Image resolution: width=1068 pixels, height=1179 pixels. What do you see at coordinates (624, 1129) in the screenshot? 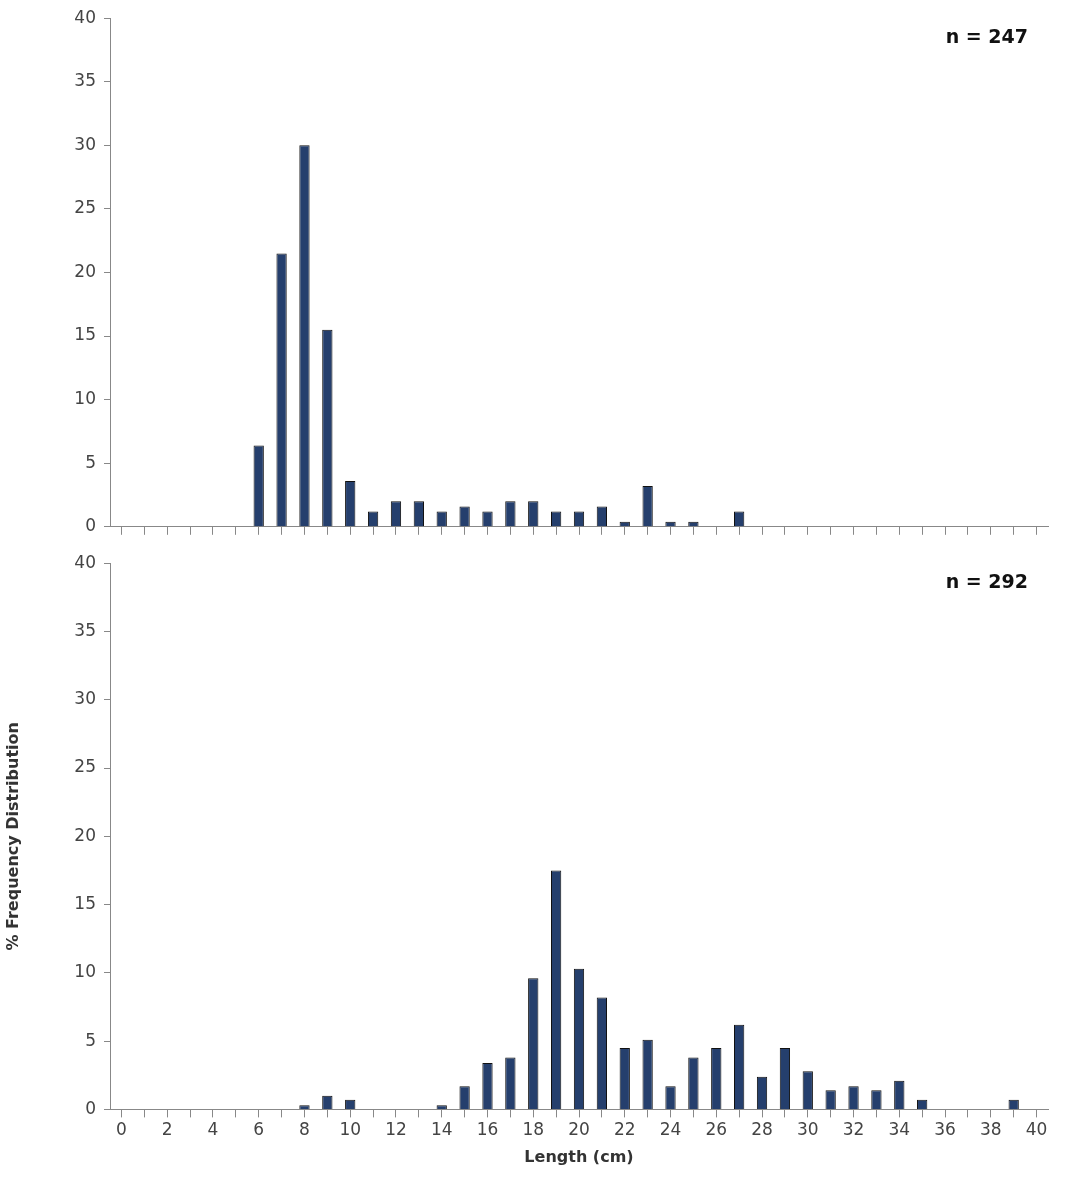
I see `x-tick-label: 22` at bounding box center [624, 1129].